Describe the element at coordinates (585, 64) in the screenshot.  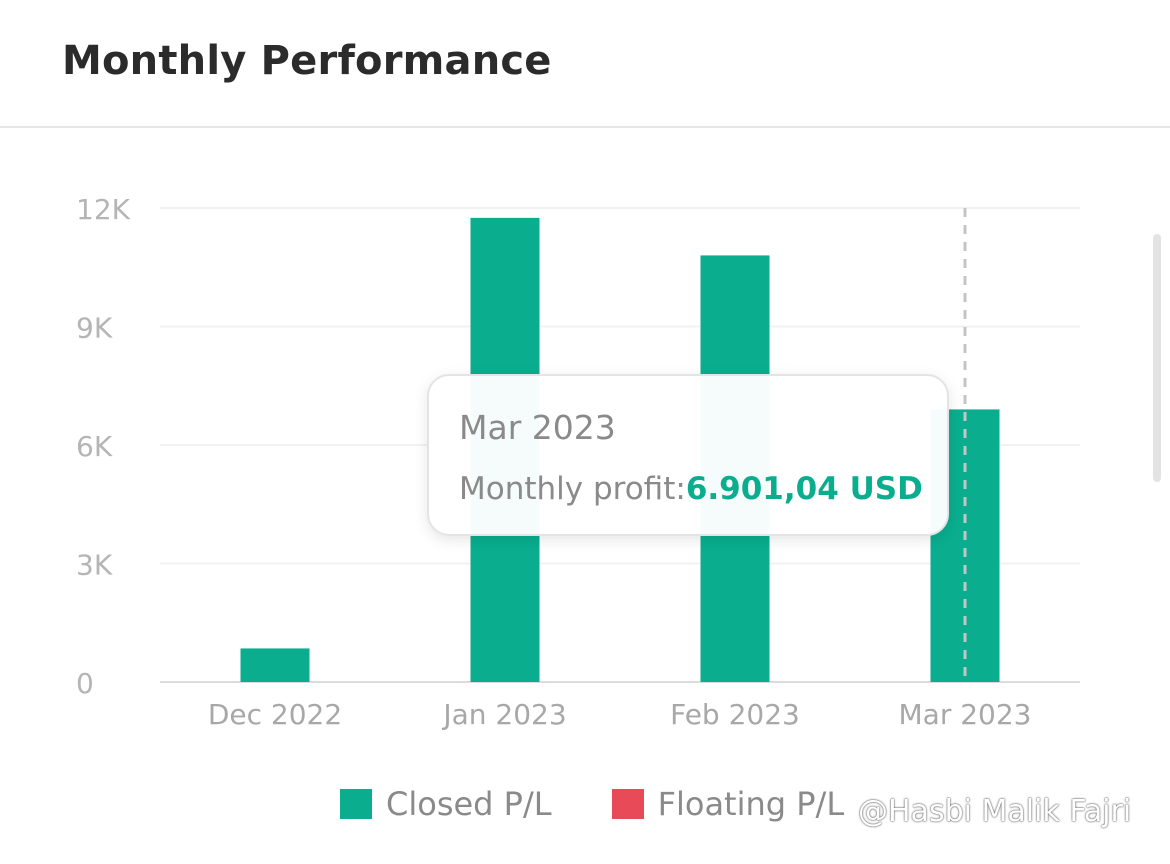
I see `header: Monthly Performance` at that location.